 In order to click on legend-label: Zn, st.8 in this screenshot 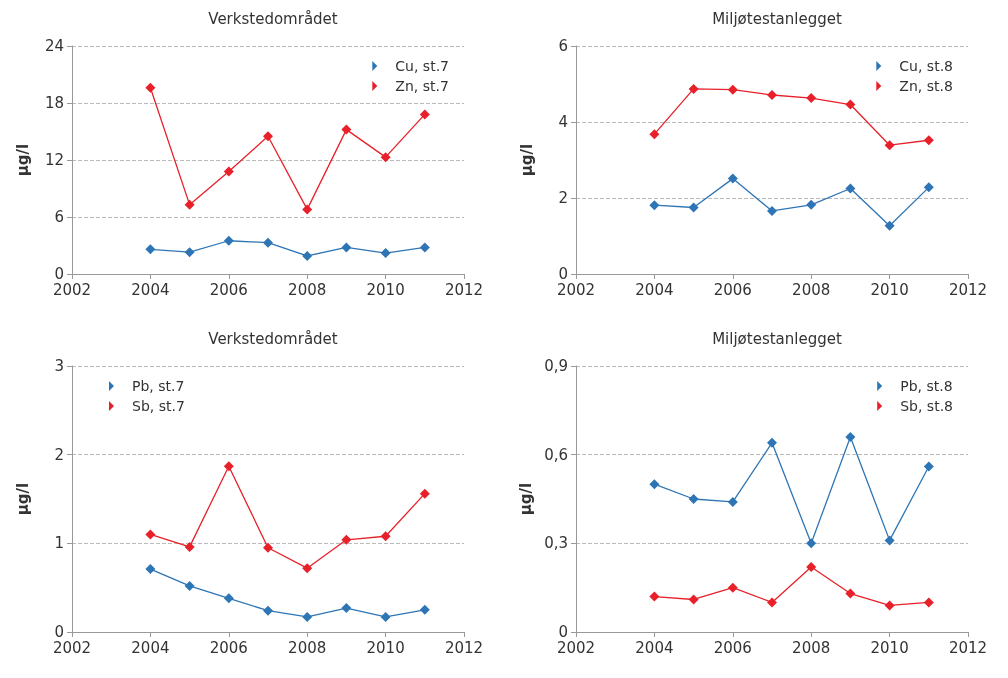, I will do `click(926, 86)`.